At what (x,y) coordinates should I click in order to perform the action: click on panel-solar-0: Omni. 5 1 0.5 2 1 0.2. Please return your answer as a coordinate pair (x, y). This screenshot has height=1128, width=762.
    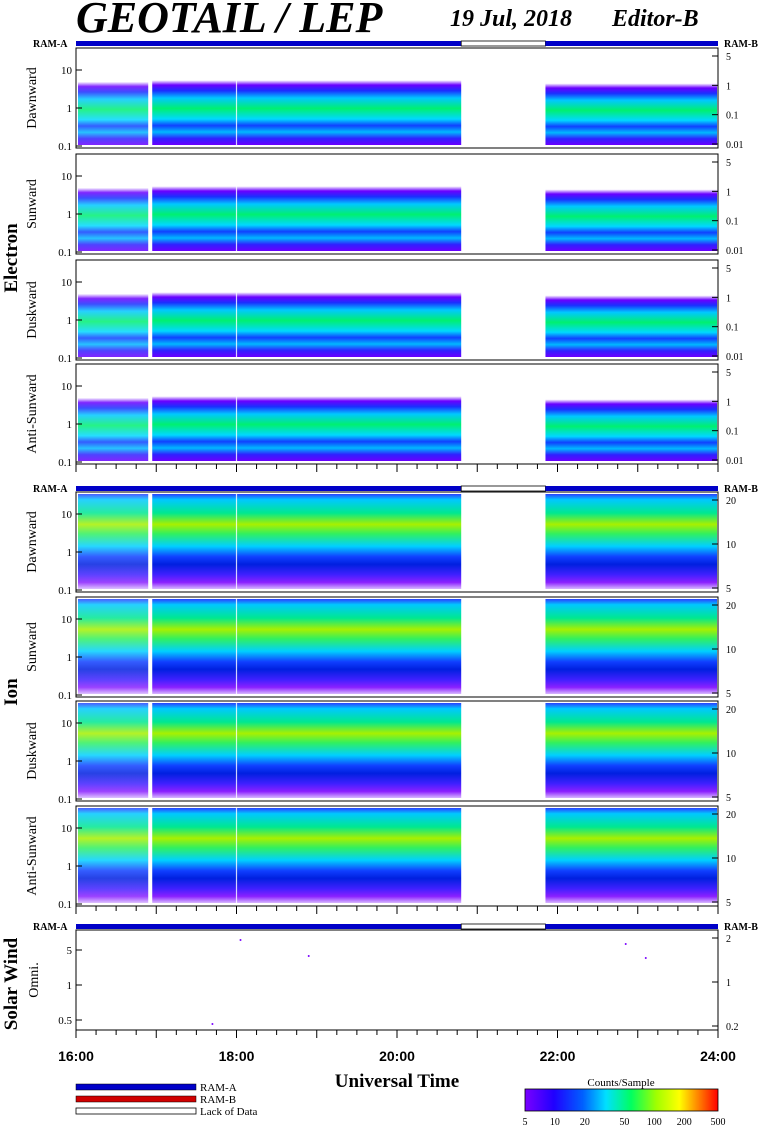
    Looking at the image, I should click on (383, 981).